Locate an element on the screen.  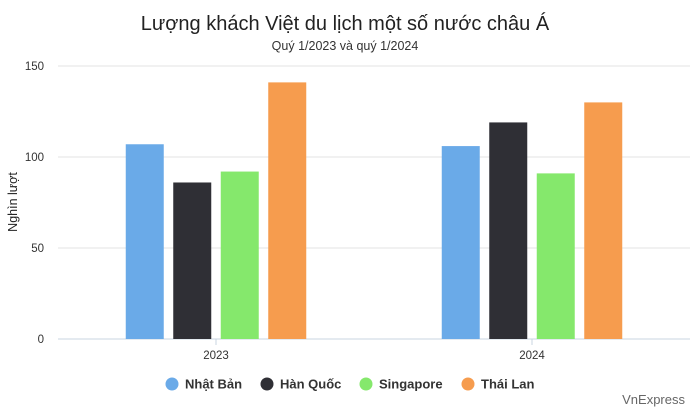
legend-label: Singapore is located at coordinates (411, 384).